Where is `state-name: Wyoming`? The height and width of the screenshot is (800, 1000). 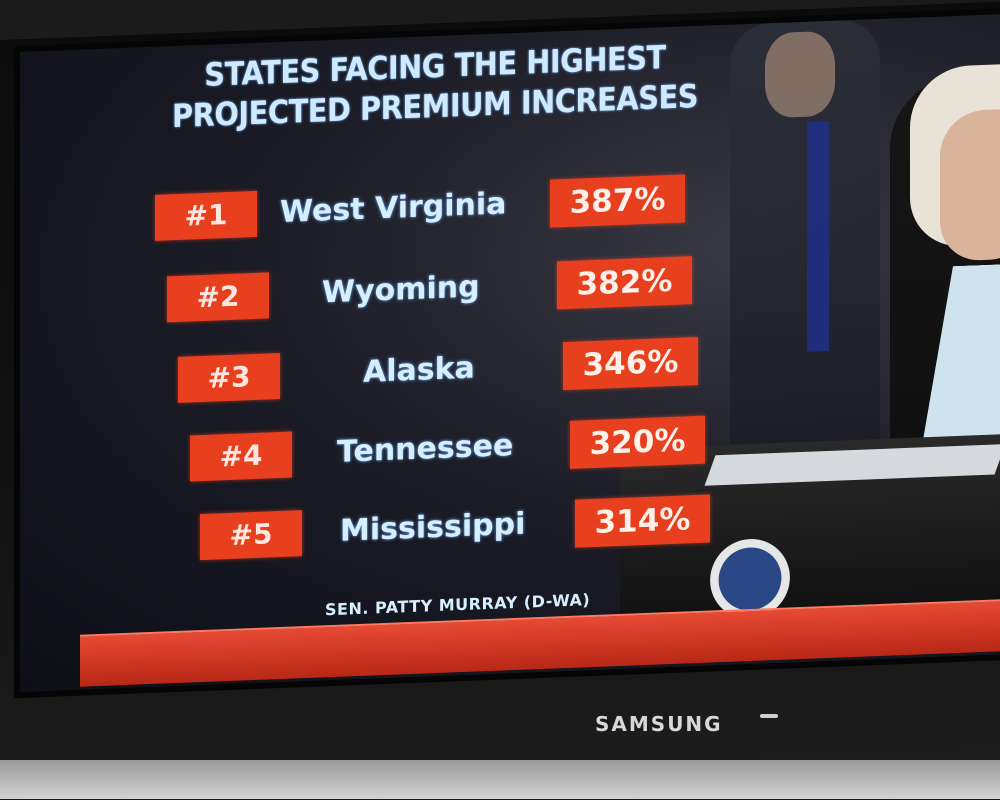
state-name: Wyoming is located at coordinates (401, 290).